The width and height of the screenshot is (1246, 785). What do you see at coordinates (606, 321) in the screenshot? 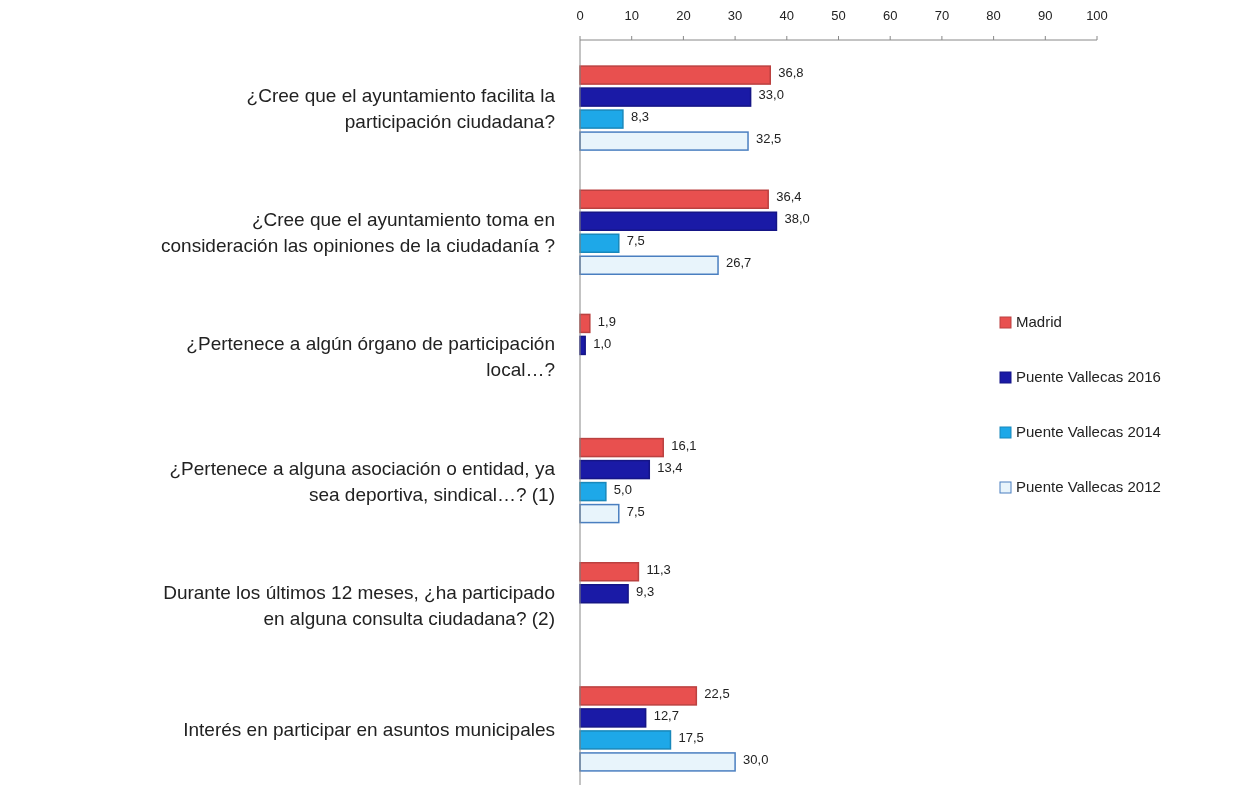
I see `data-label: 1,9` at bounding box center [606, 321].